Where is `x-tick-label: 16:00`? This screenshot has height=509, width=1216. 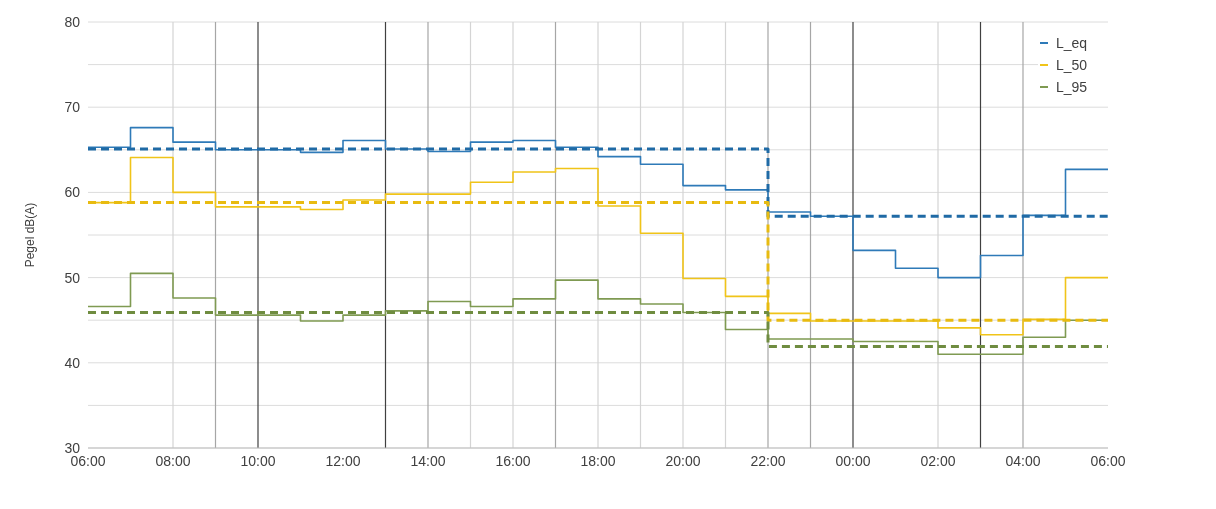
x-tick-label: 16:00 is located at coordinates (513, 460).